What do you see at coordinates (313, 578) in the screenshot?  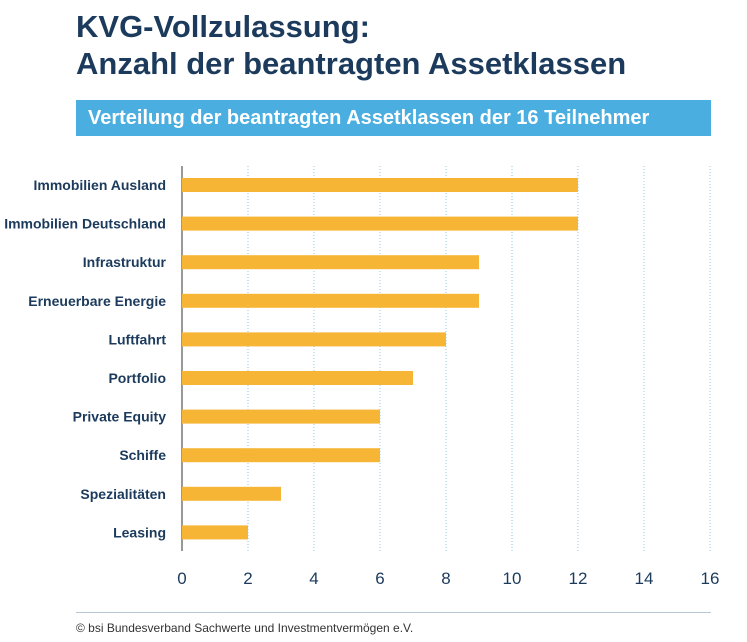 I see `x-tick-label-4: 4` at bounding box center [313, 578].